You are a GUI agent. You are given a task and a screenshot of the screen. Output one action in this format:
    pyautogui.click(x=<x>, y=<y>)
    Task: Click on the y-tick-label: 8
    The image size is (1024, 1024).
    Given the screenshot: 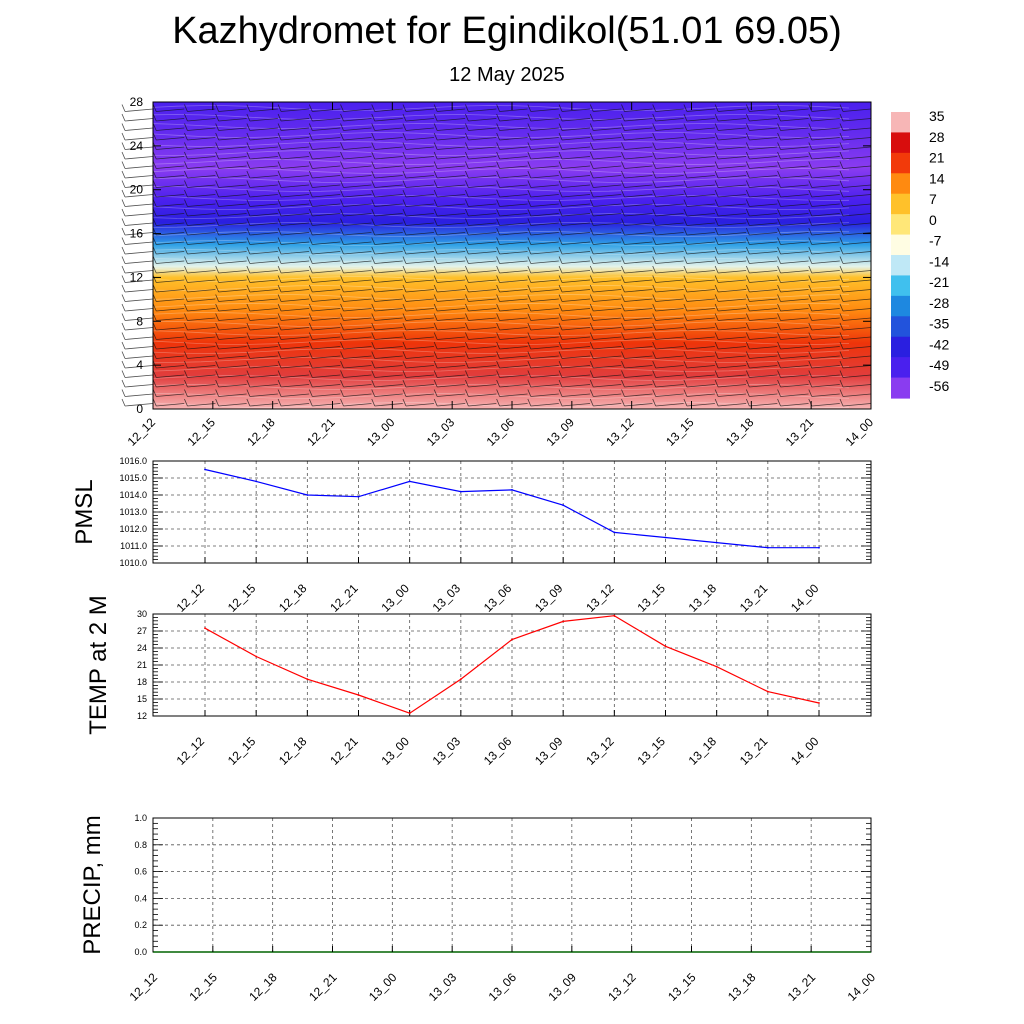 What is the action you would take?
    pyautogui.click(x=139, y=321)
    